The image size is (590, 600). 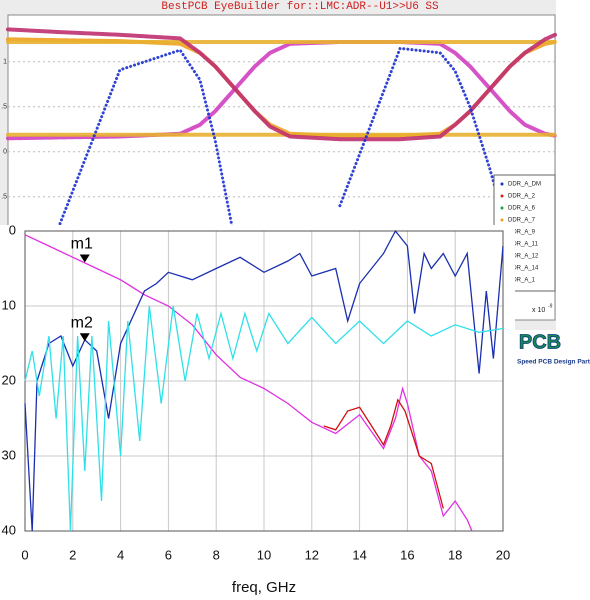 What do you see at coordinates (455, 554) in the screenshot?
I see `x-tick-label: 18` at bounding box center [455, 554].